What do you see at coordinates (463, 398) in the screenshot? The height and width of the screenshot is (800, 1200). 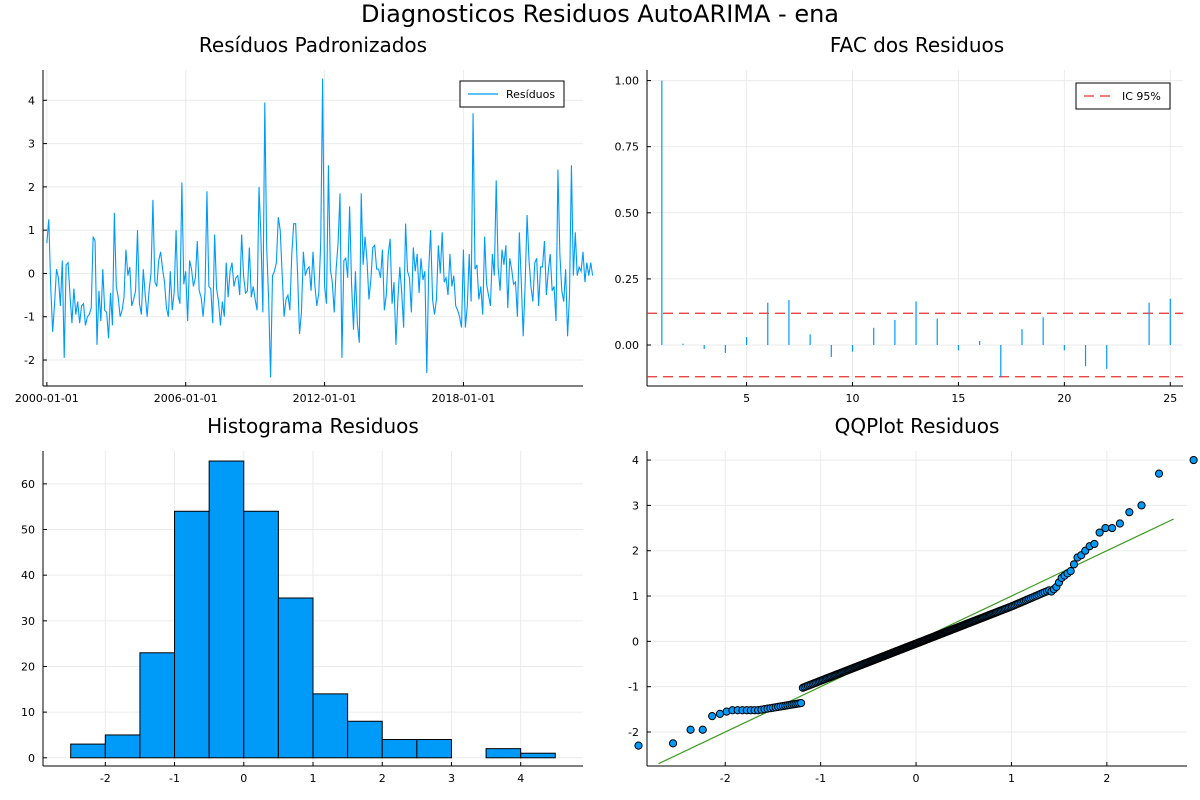 I see `x-tick-label: 2018-01-01` at bounding box center [463, 398].